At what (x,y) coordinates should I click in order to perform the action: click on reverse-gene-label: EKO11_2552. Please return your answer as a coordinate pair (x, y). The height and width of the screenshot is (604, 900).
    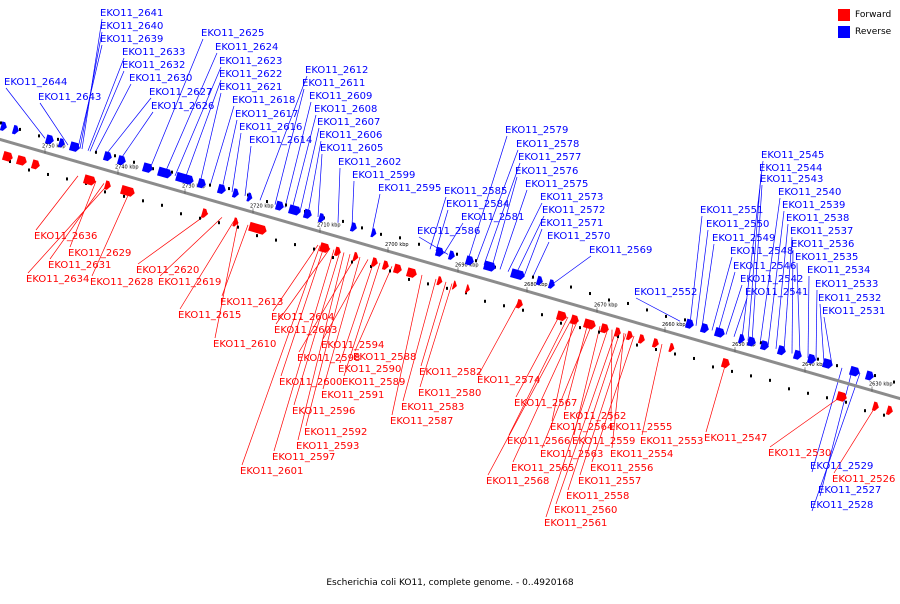
    Looking at the image, I should click on (665, 292).